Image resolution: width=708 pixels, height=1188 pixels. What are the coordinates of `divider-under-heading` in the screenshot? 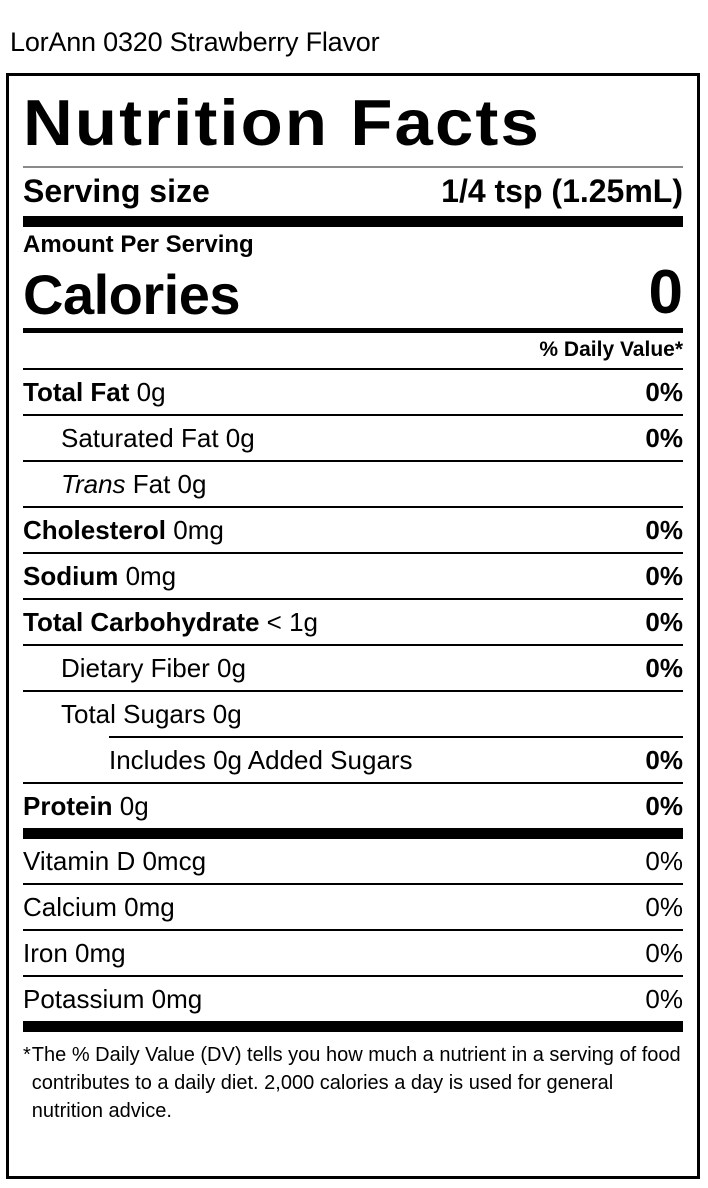 It's located at (353, 167).